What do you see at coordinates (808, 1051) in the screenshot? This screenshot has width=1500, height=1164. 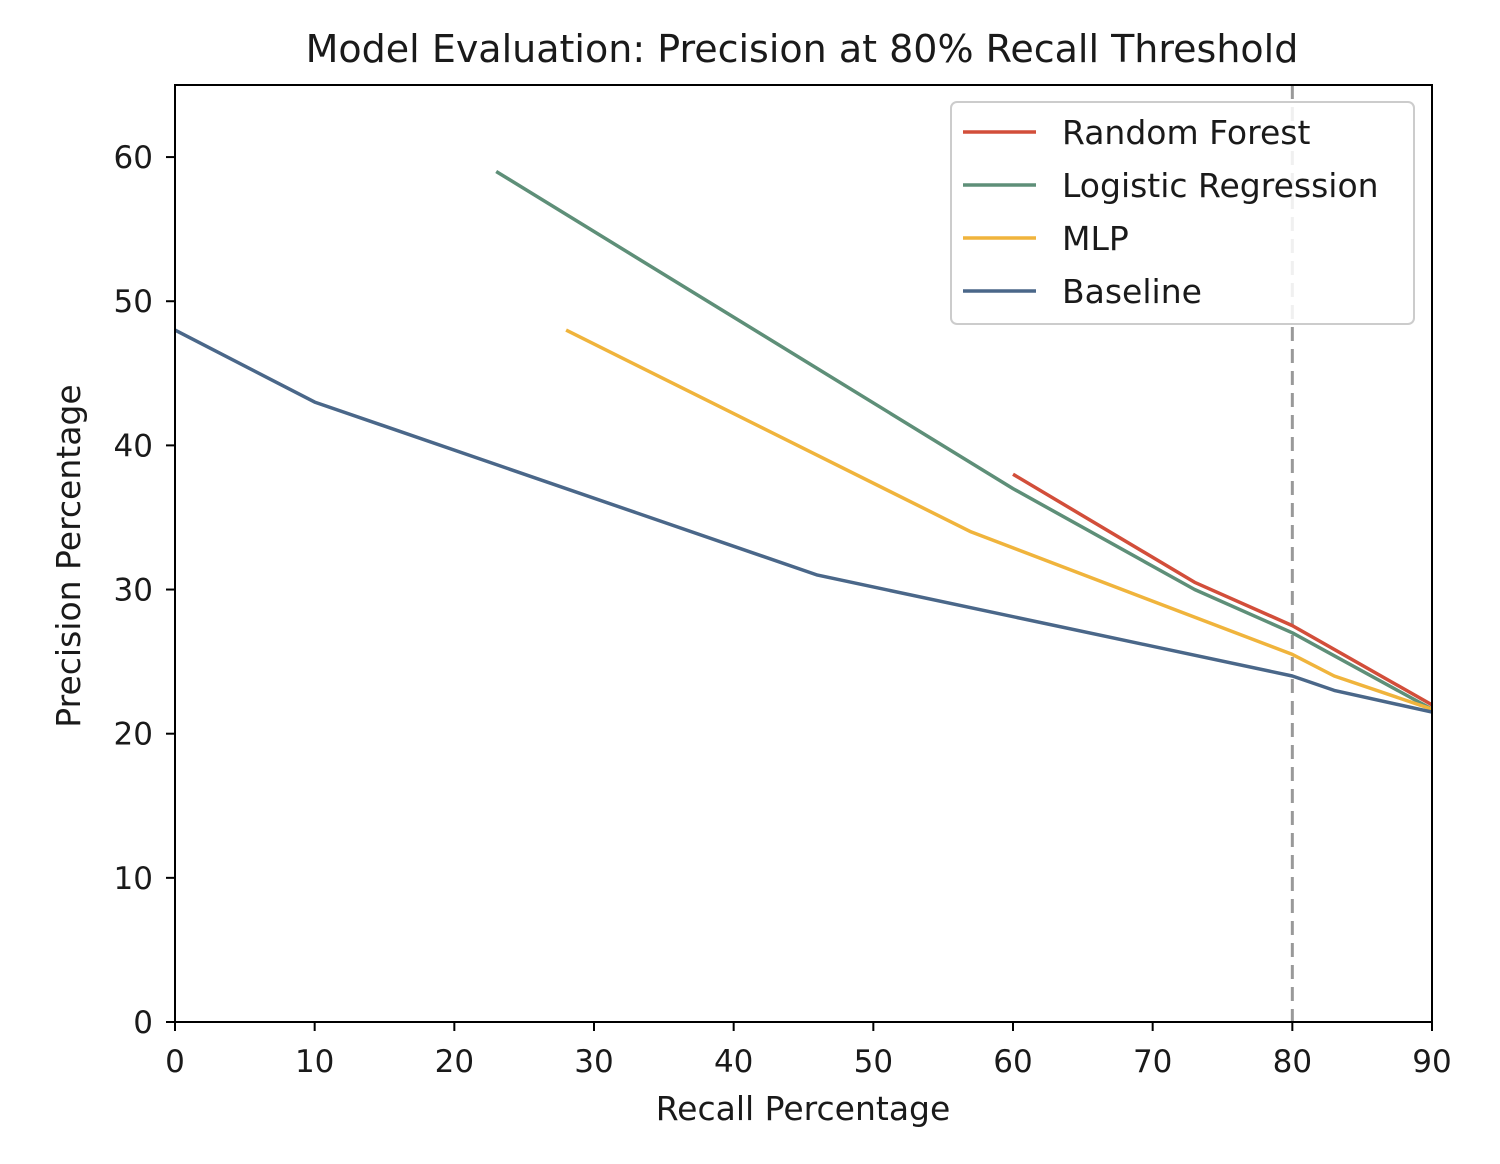 I see `x-axis-ticks: 0 10 20 30 40 50 60 70 80 90` at bounding box center [808, 1051].